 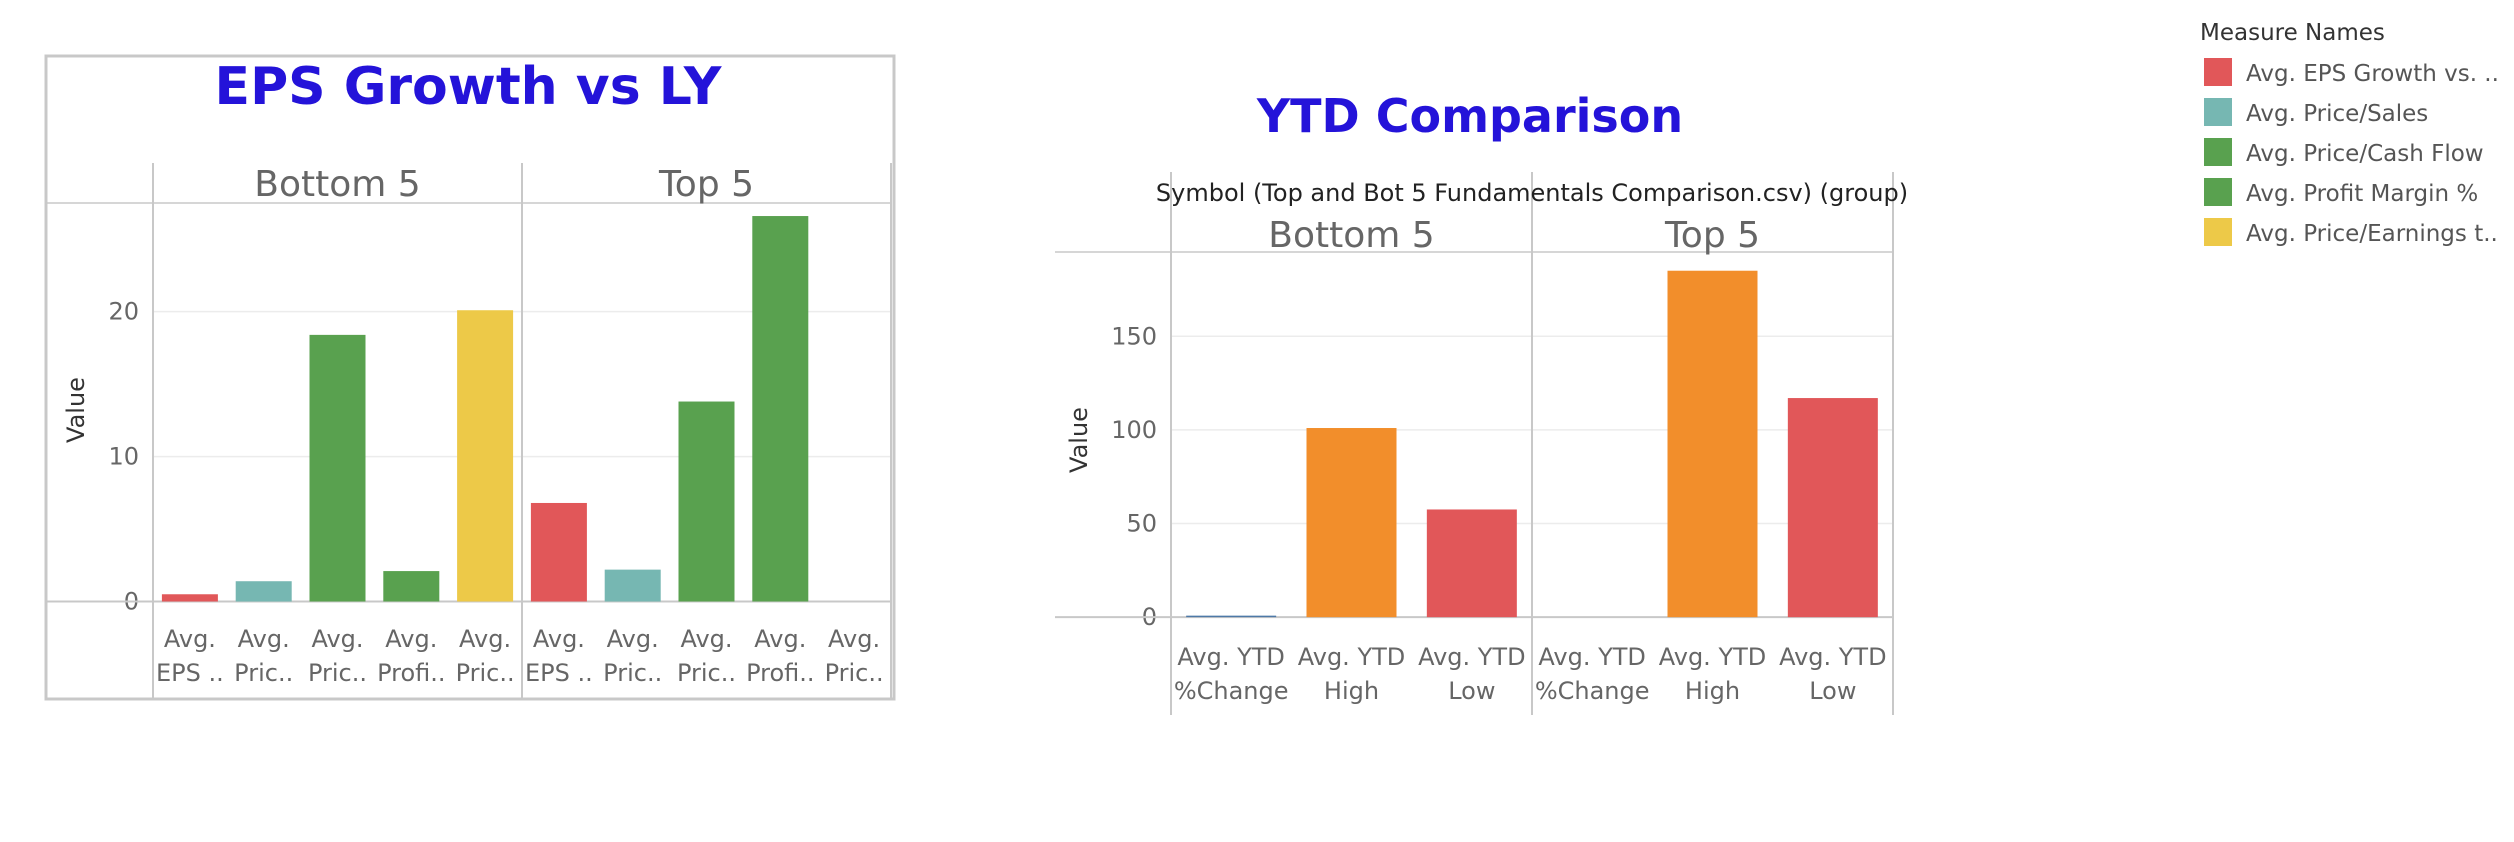 I want to click on legend-label: Avg. Profit Margin %, so click(x=2362, y=194).